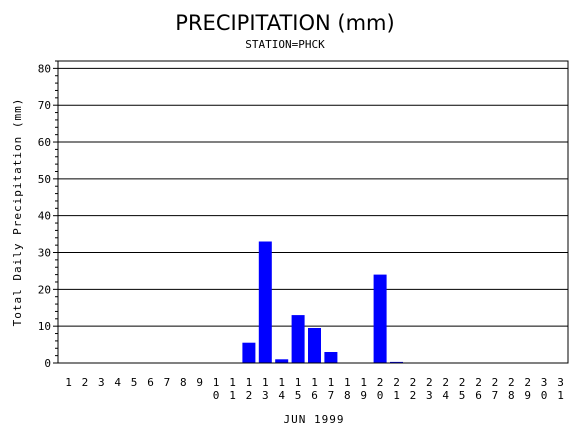 The image size is (570, 430). I want to click on x-tick-label: 6, so click(150, 382).